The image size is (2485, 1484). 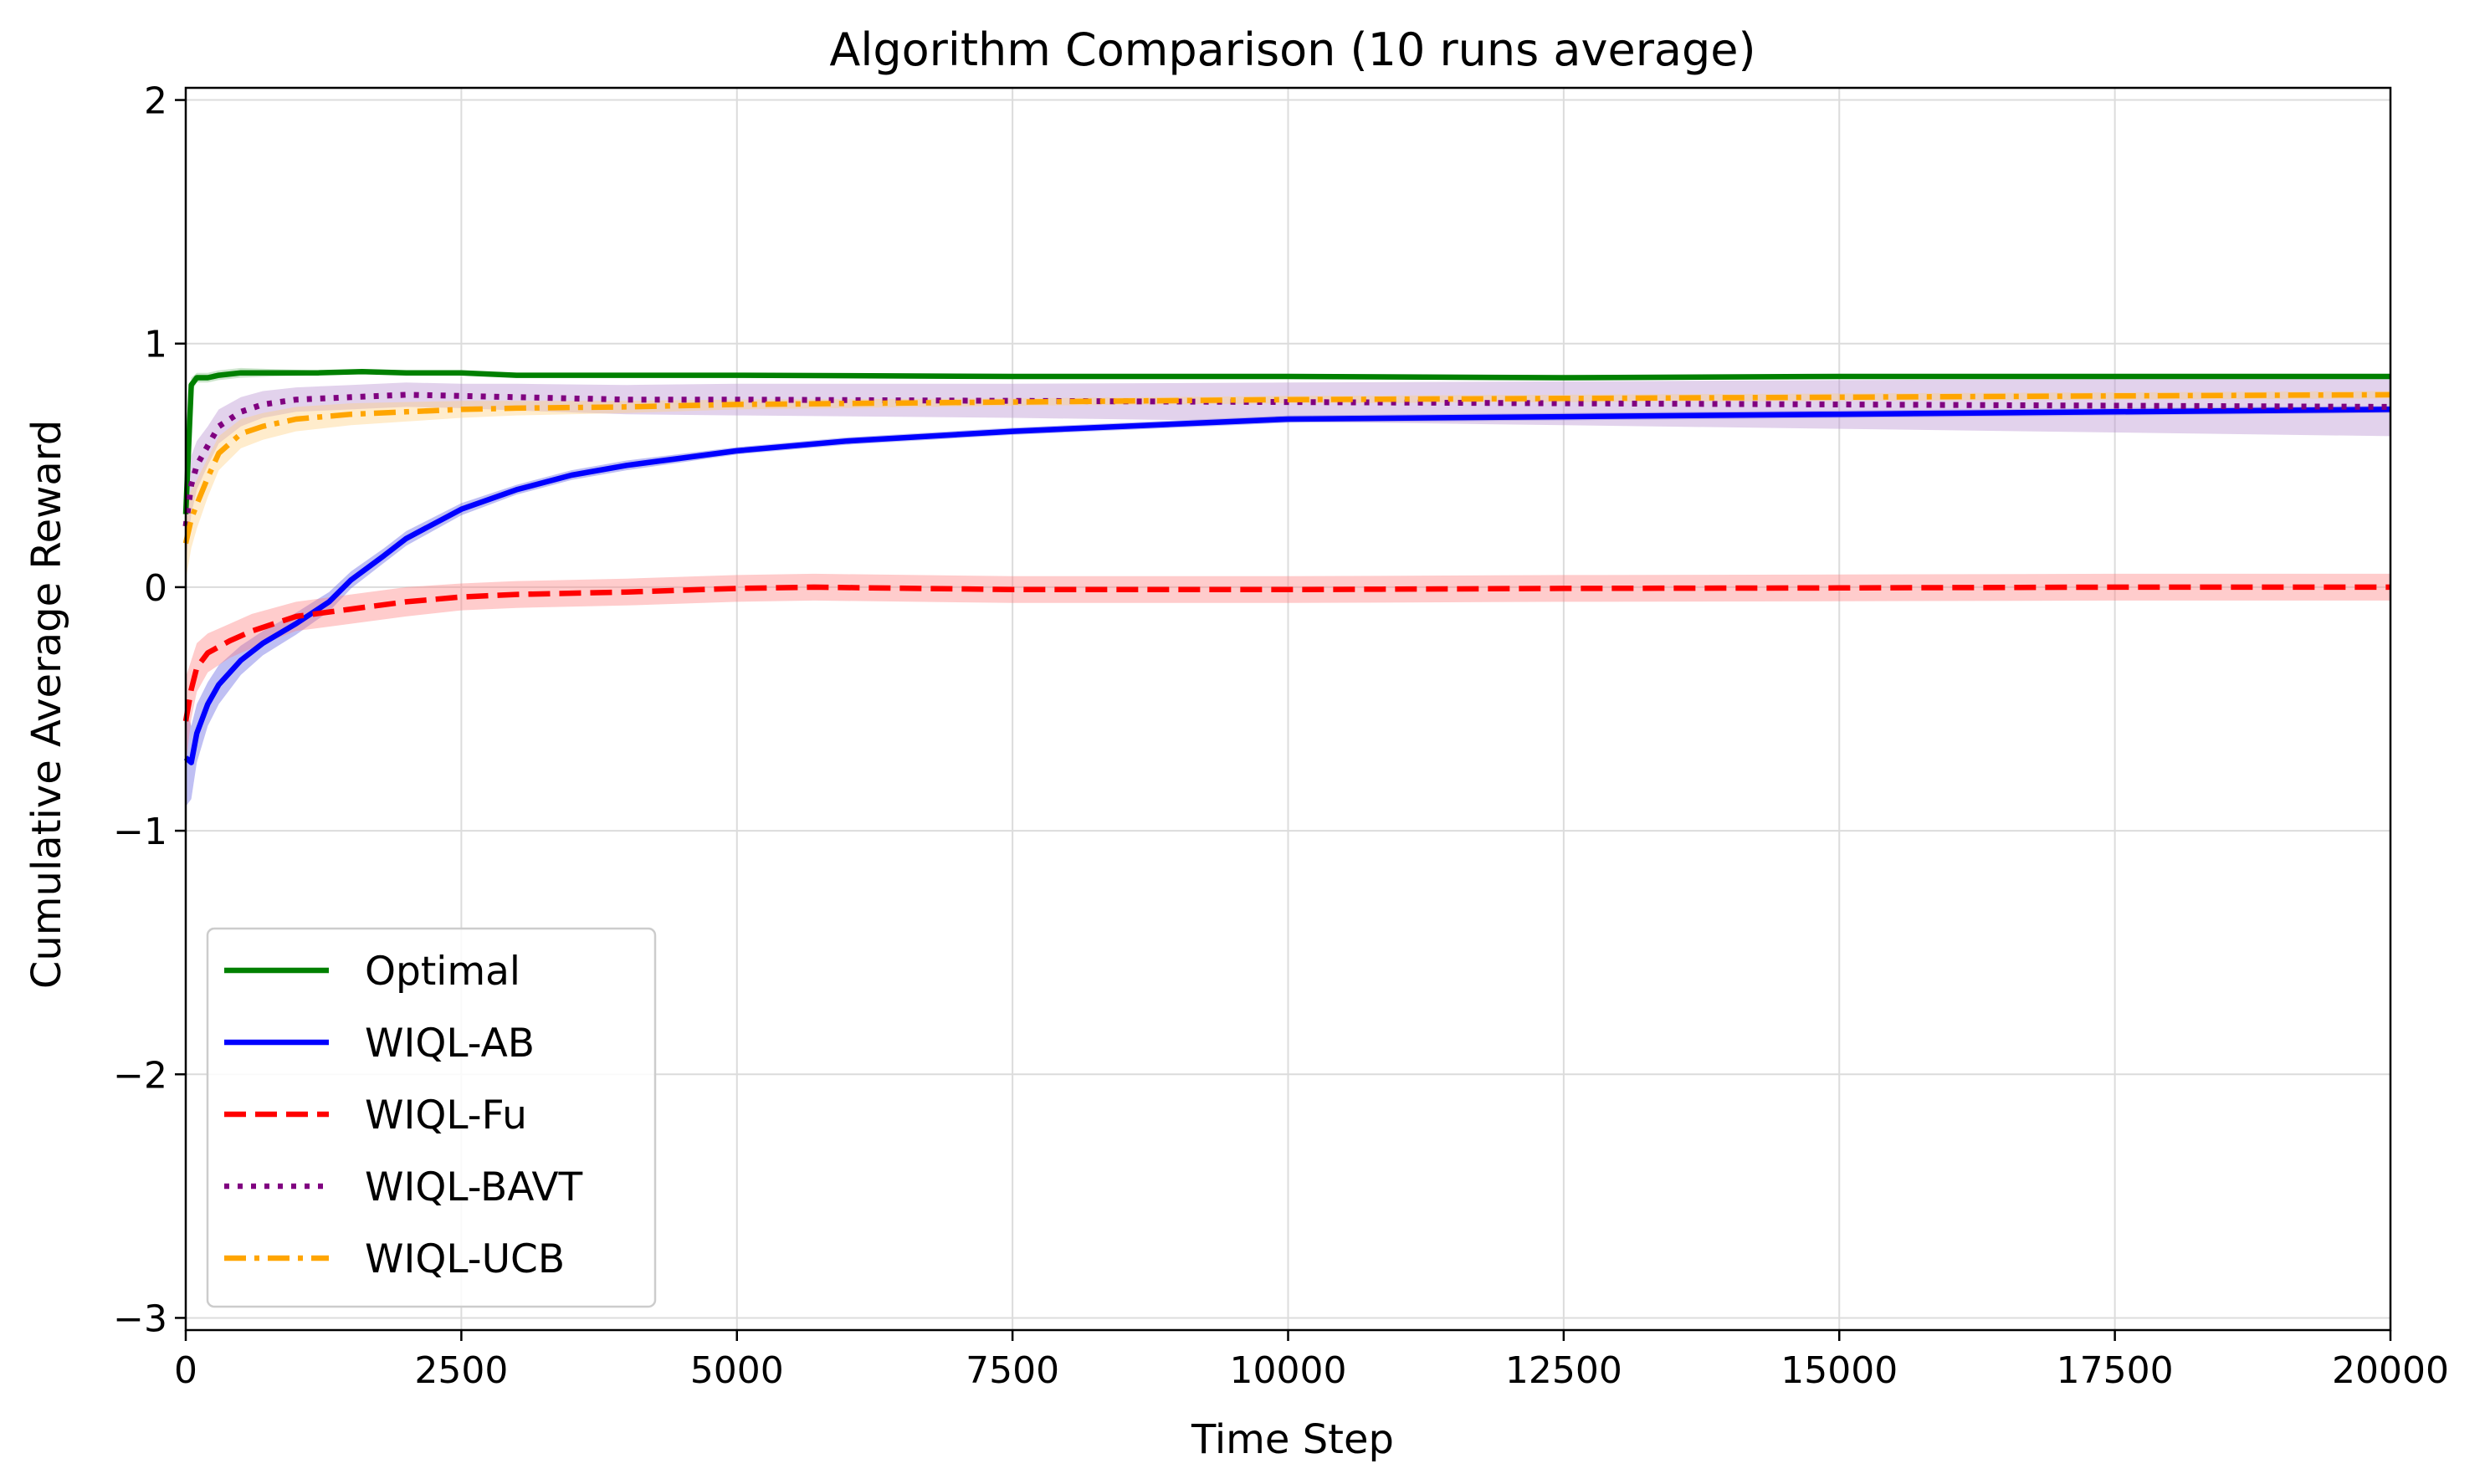 I want to click on x-tick-label: 2500, so click(x=461, y=1370).